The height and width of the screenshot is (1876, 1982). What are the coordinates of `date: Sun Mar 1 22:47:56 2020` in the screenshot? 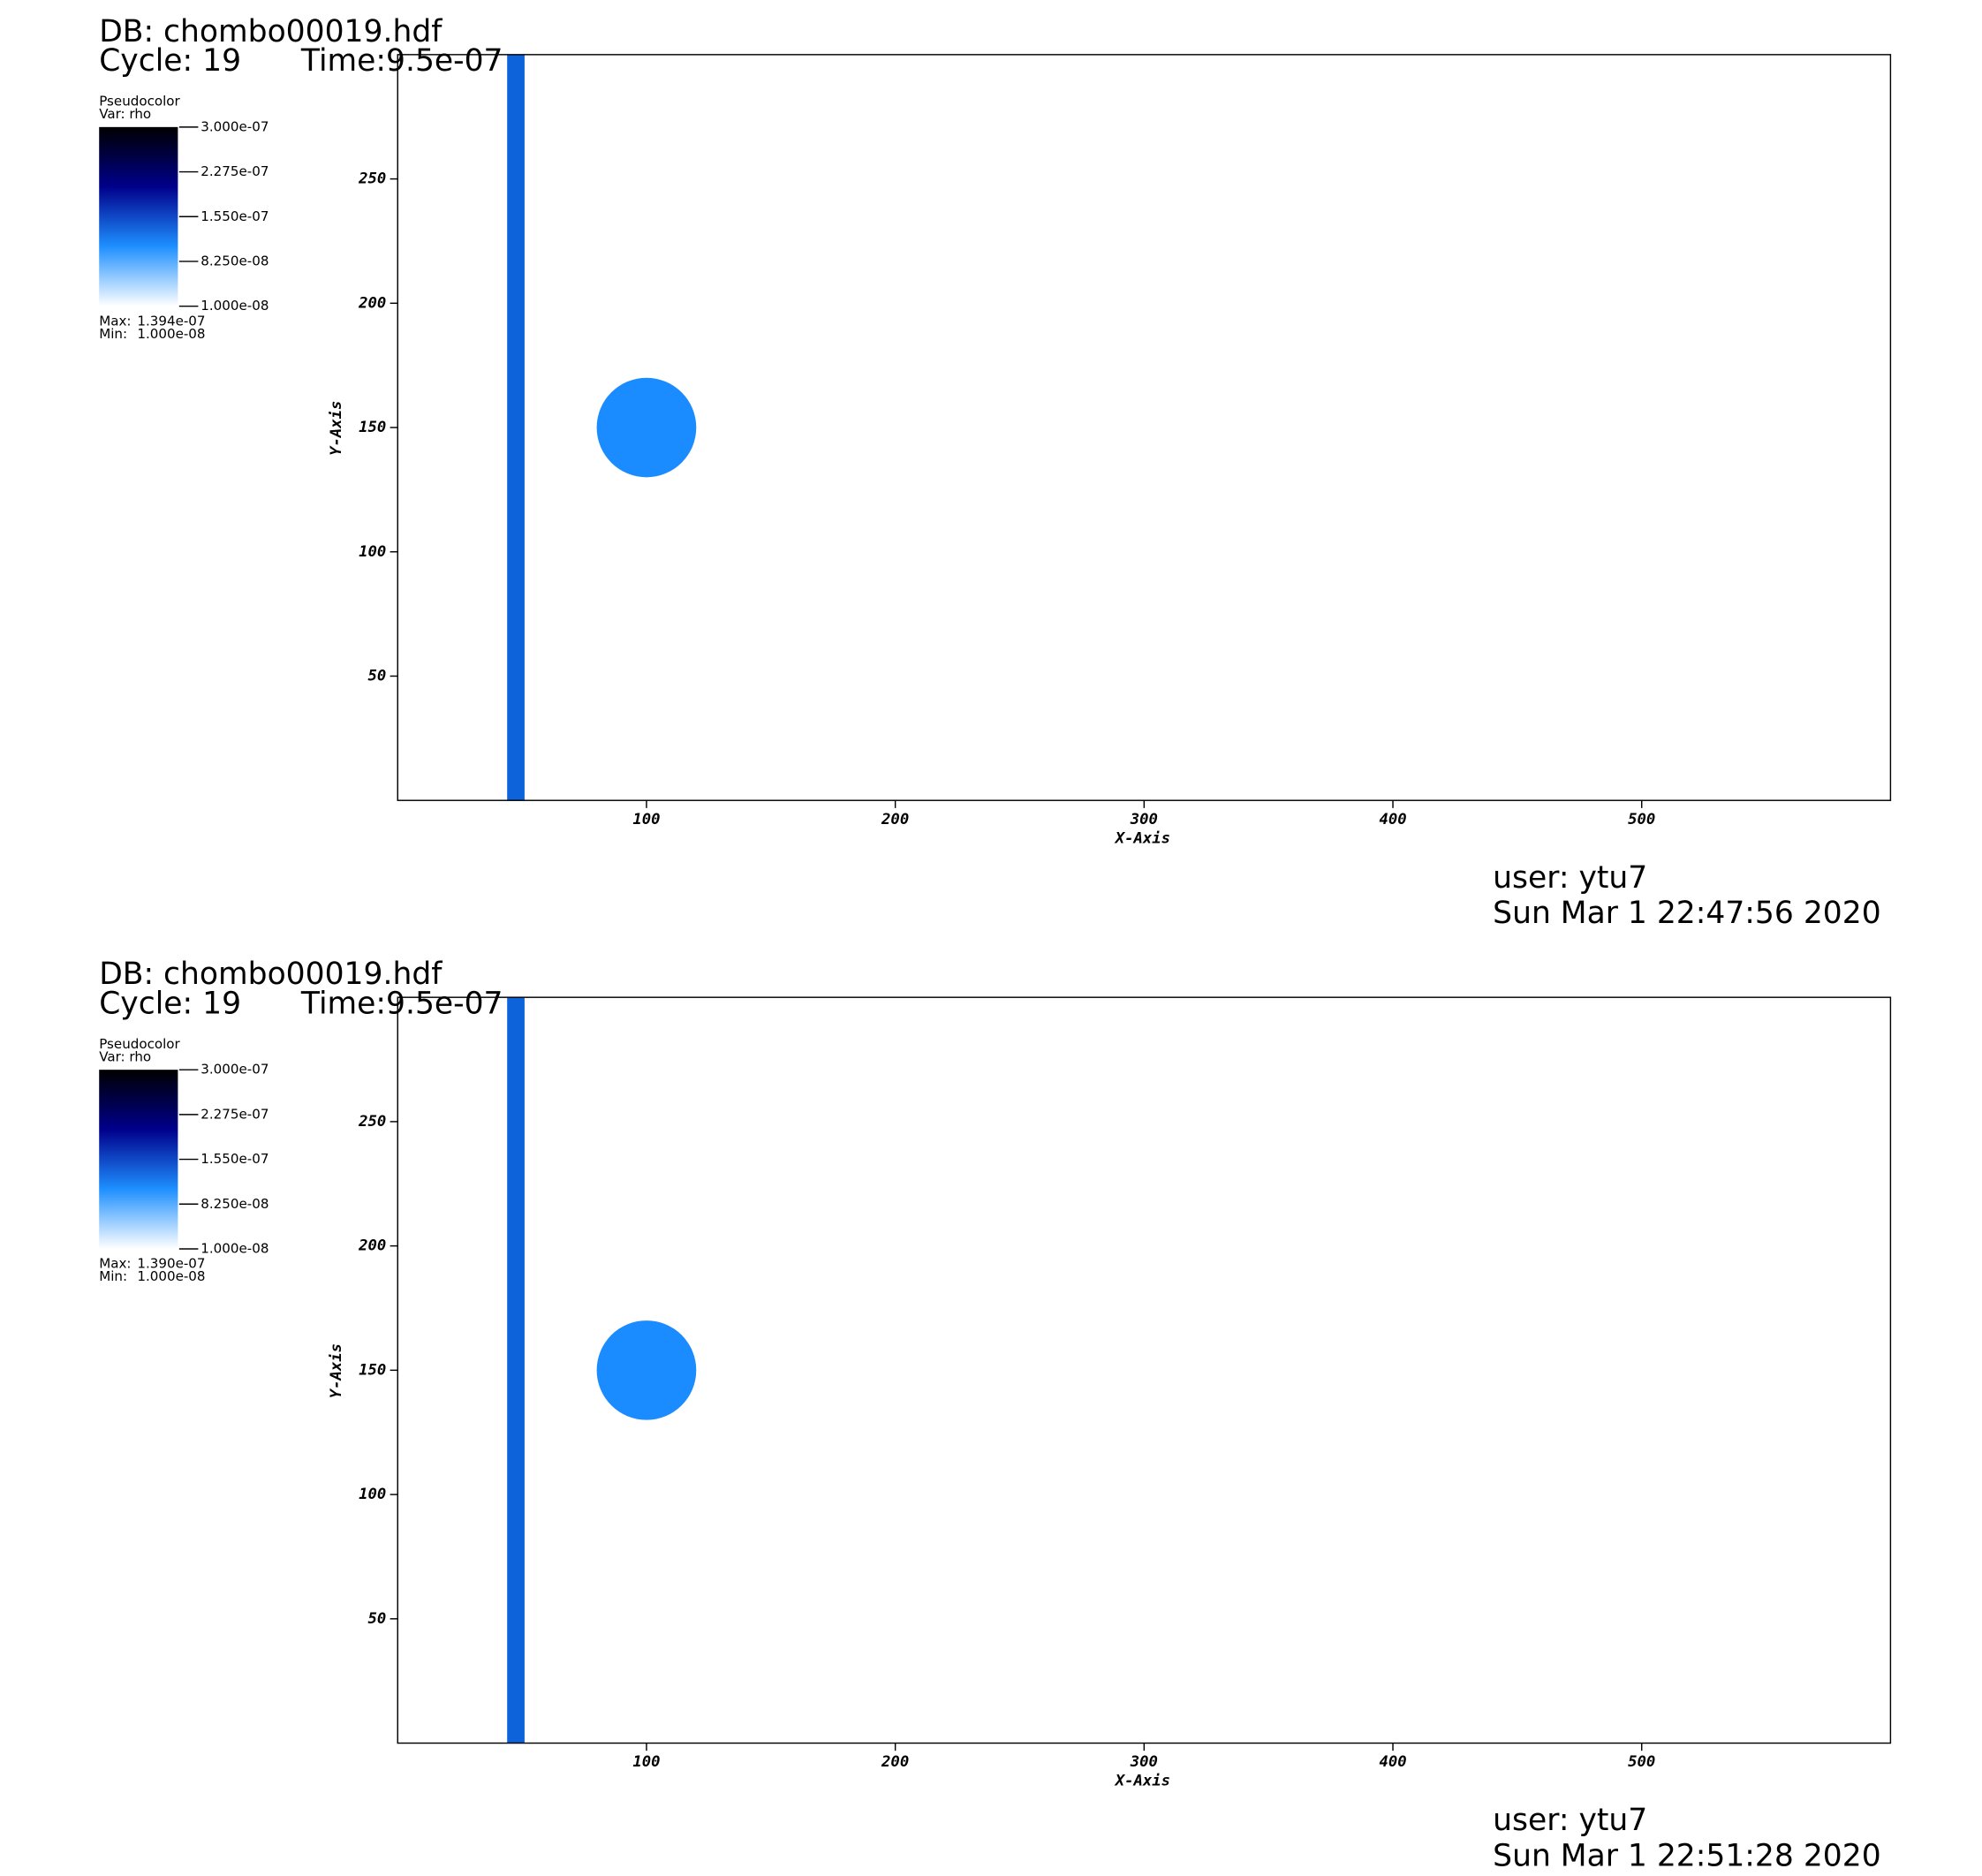 It's located at (1687, 913).